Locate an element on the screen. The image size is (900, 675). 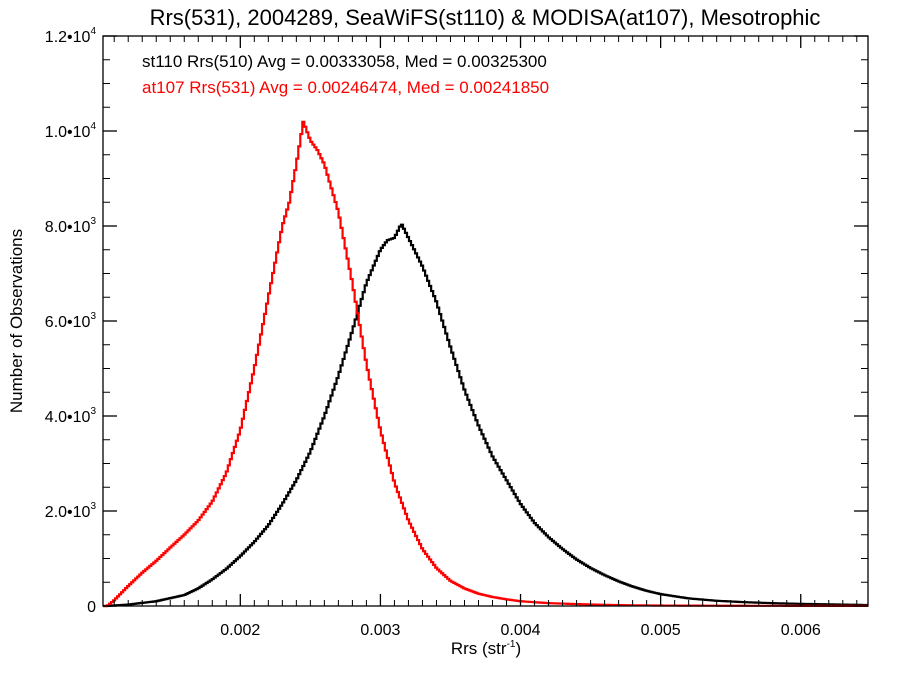
y-tick-label: 0 is located at coordinates (91, 607).